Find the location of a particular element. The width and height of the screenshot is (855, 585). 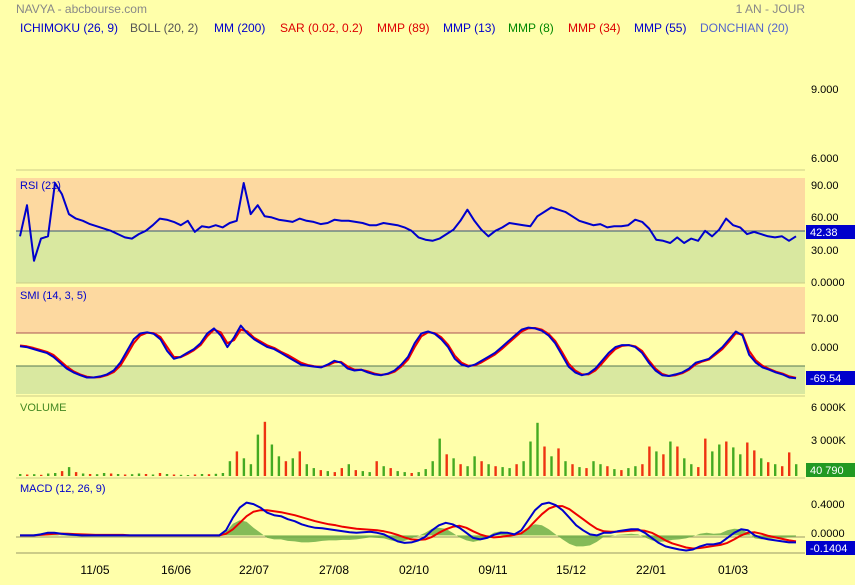

rsi-tick-90: 90.00 is located at coordinates (825, 186).